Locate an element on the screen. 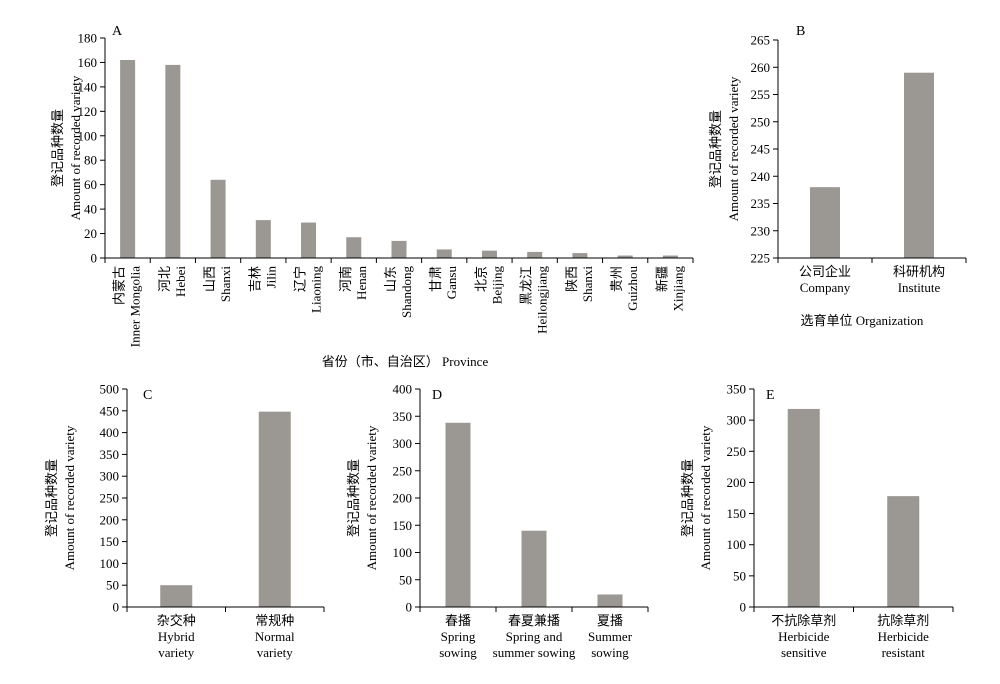  y-tick-label: 180 is located at coordinates (88, 38).